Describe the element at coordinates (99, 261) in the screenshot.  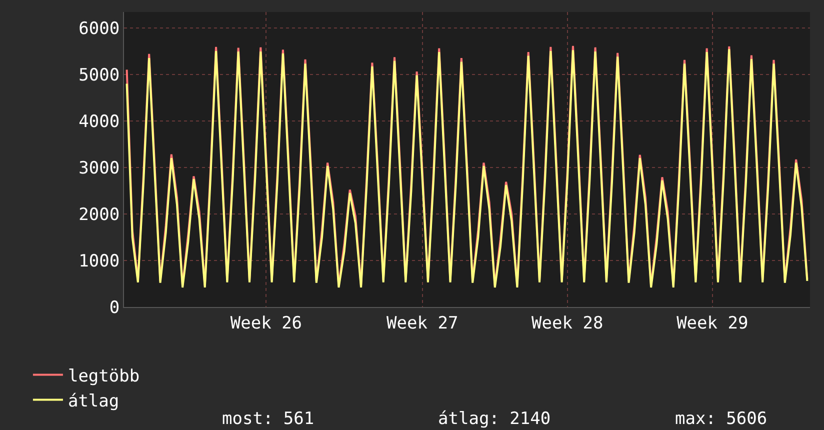
I see `y-tick-label: 1000` at that location.